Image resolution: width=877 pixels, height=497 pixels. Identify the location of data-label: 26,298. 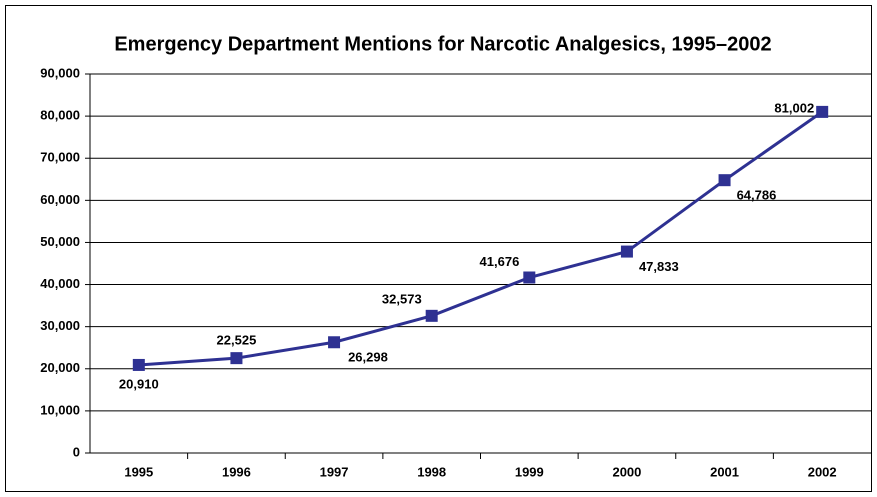
(368, 357).